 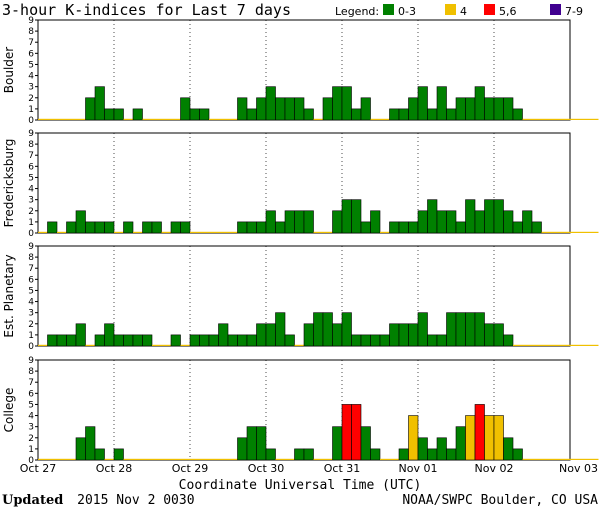 What do you see at coordinates (190, 468) in the screenshot?
I see `x-tick-label: Oct 29` at bounding box center [190, 468].